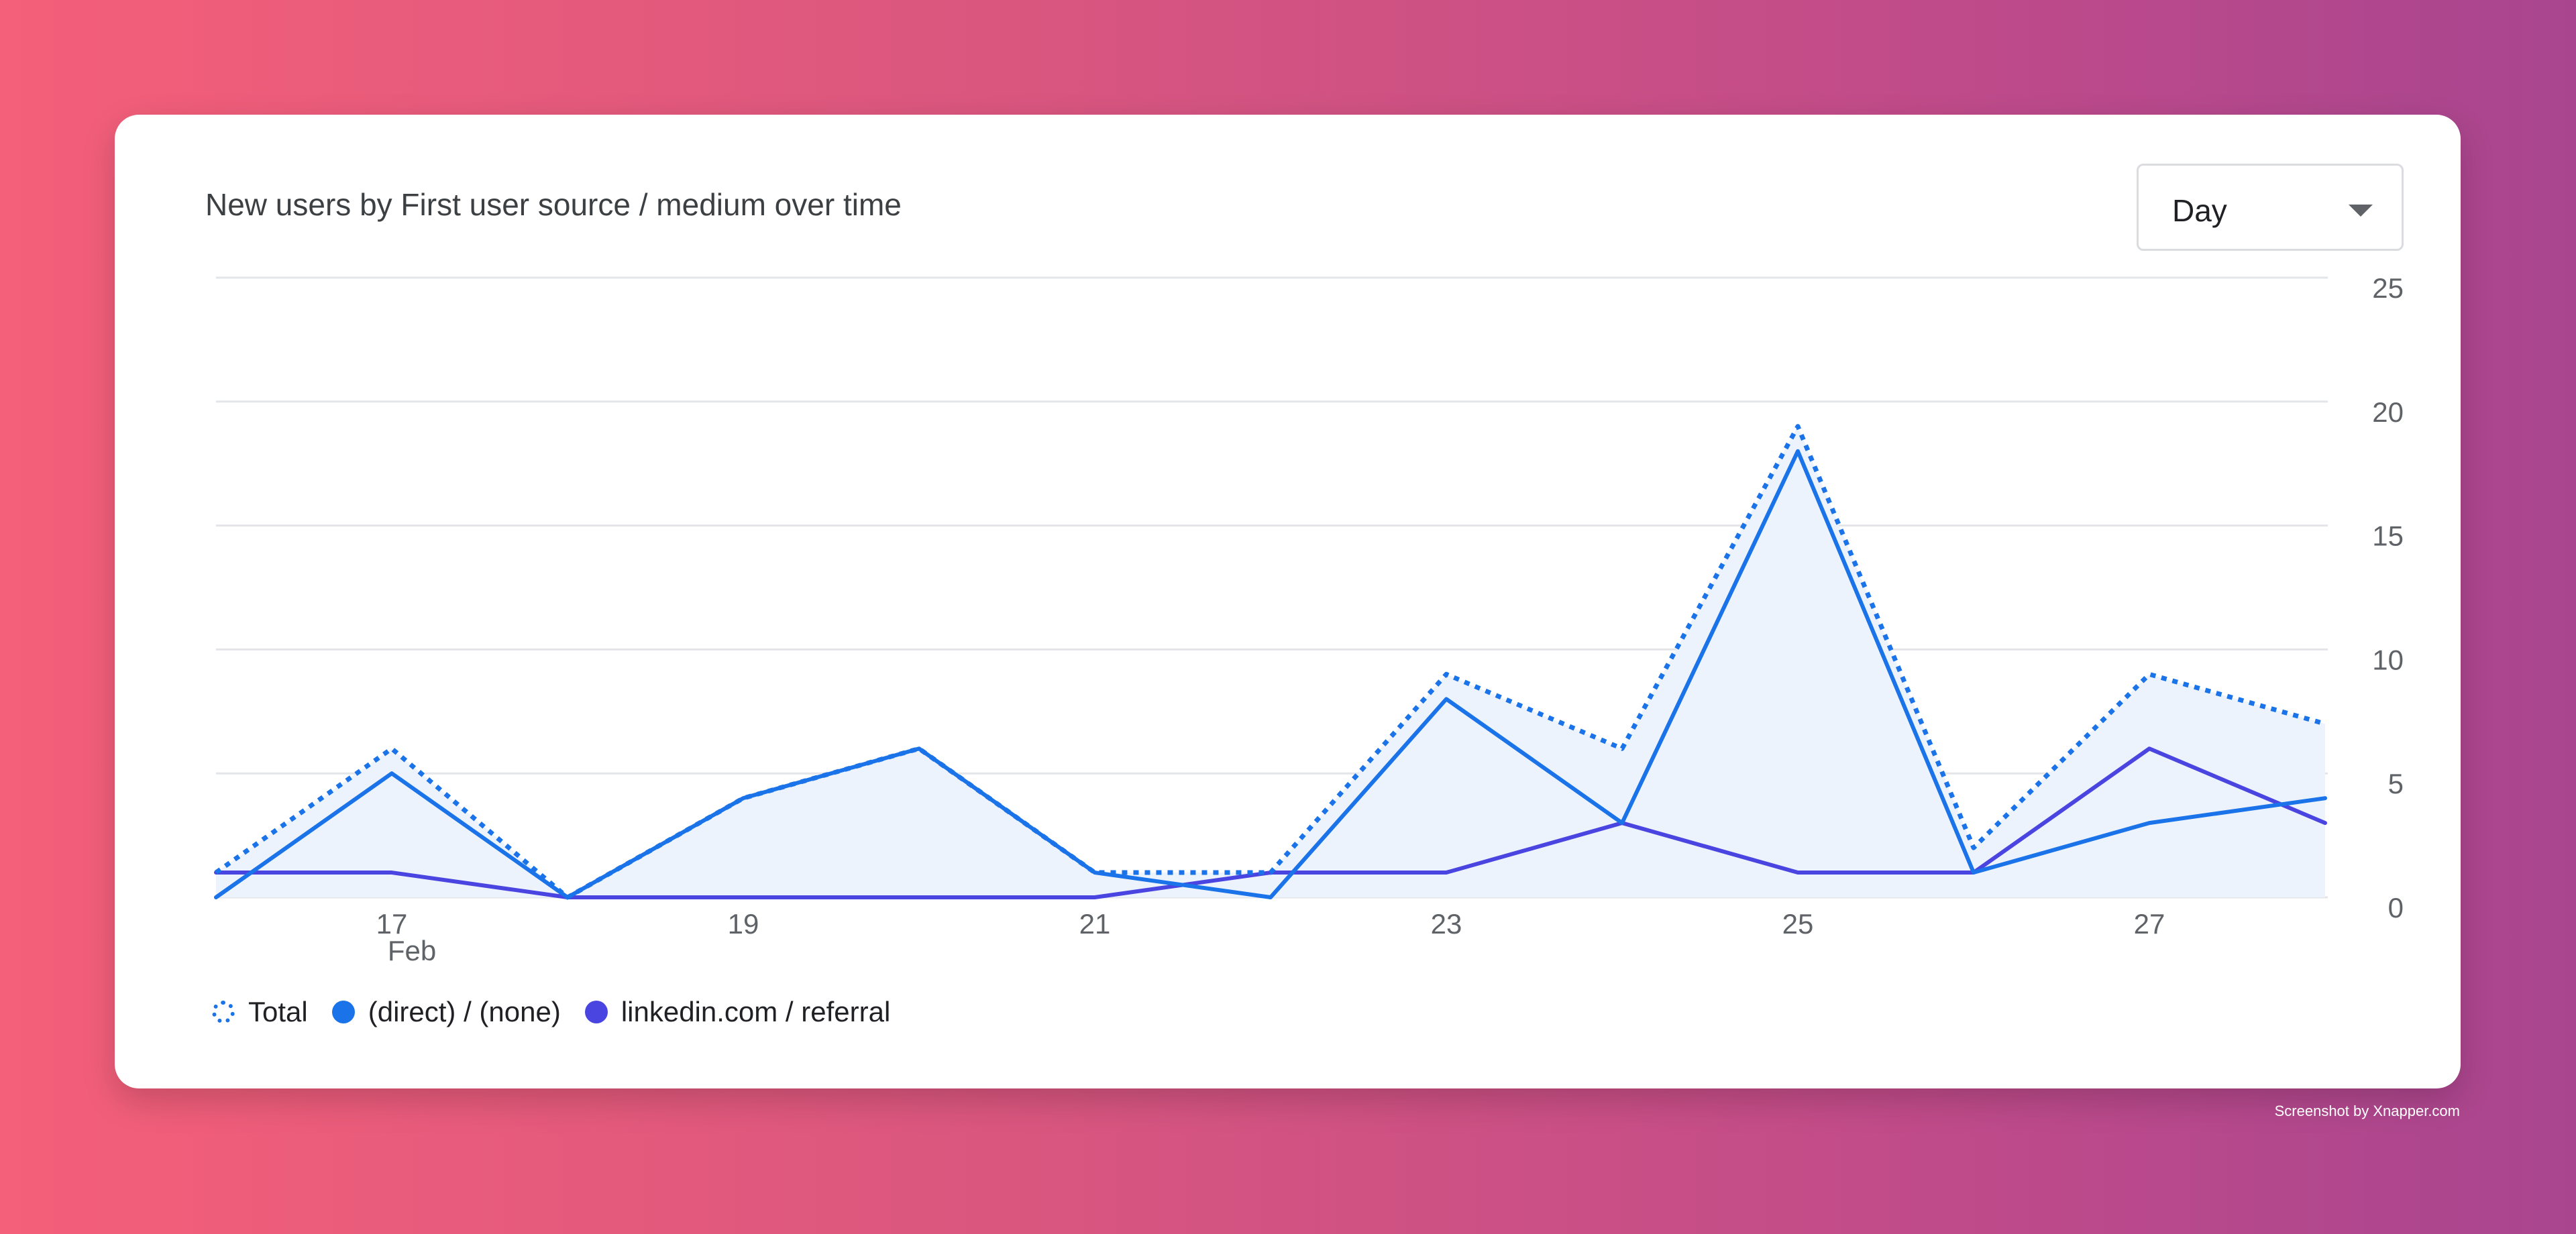  I want to click on x-tick-label: 27, so click(2149, 924).